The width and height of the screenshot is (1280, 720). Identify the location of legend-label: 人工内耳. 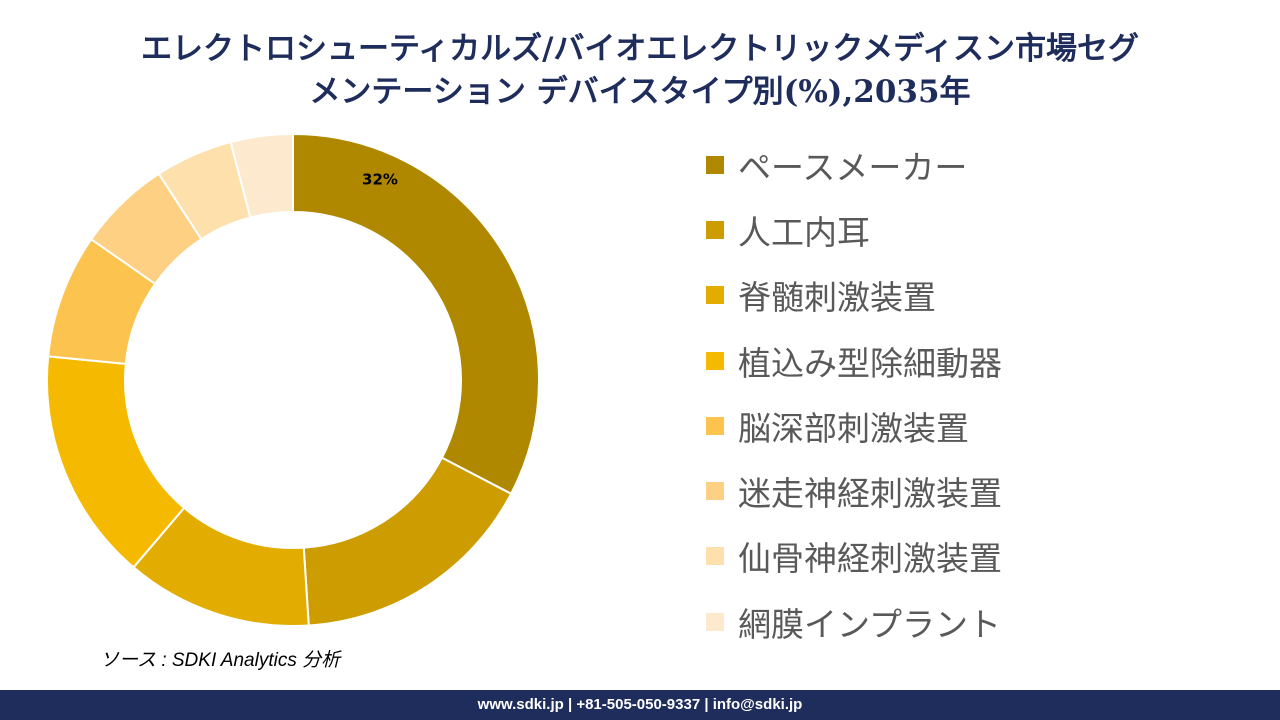
(804, 232).